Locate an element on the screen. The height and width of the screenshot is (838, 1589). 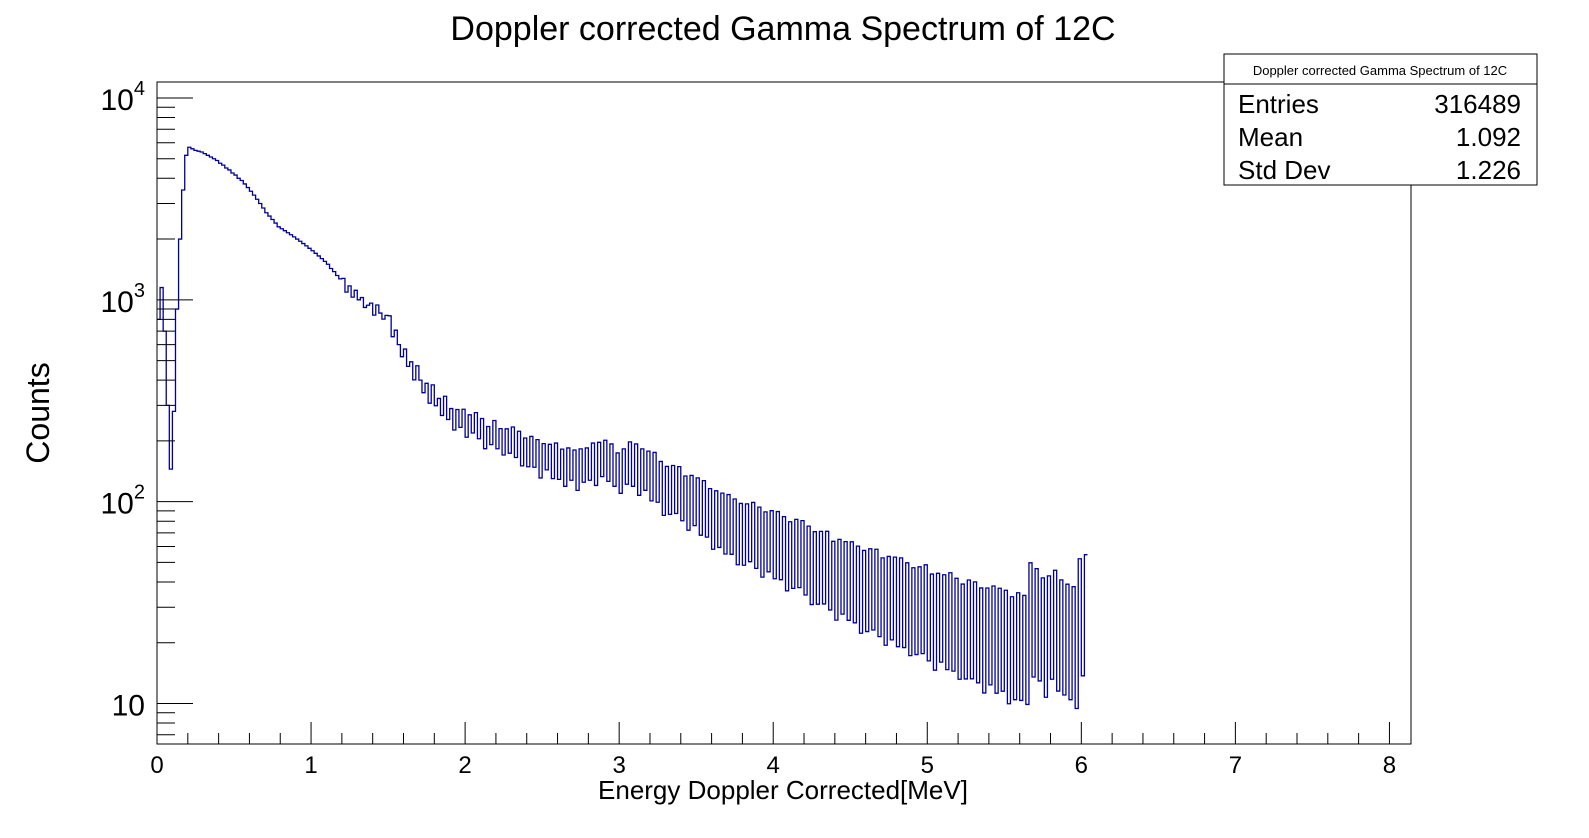
x-tick-label: 5 is located at coordinates (927, 765).